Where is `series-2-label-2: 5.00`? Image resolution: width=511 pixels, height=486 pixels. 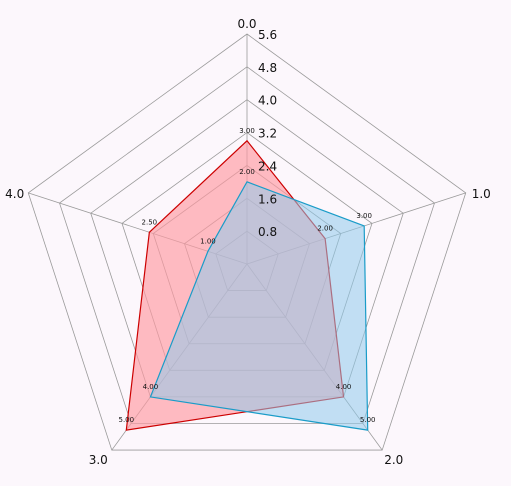 series-2-label-2: 5.00 is located at coordinates (368, 420).